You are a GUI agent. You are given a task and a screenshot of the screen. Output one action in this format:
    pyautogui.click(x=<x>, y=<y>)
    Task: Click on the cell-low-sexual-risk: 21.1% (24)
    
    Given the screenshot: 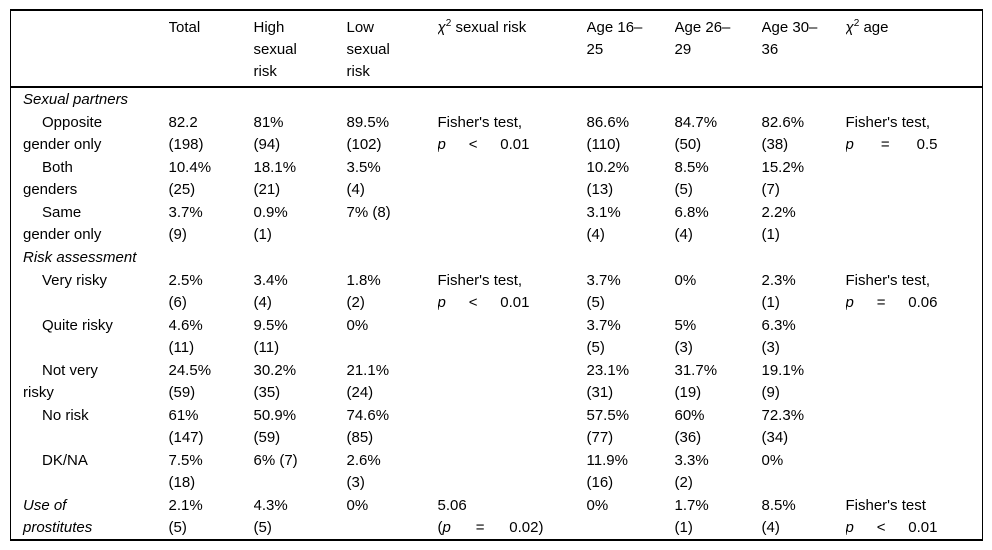 What is the action you would take?
    pyautogui.click(x=368, y=381)
    